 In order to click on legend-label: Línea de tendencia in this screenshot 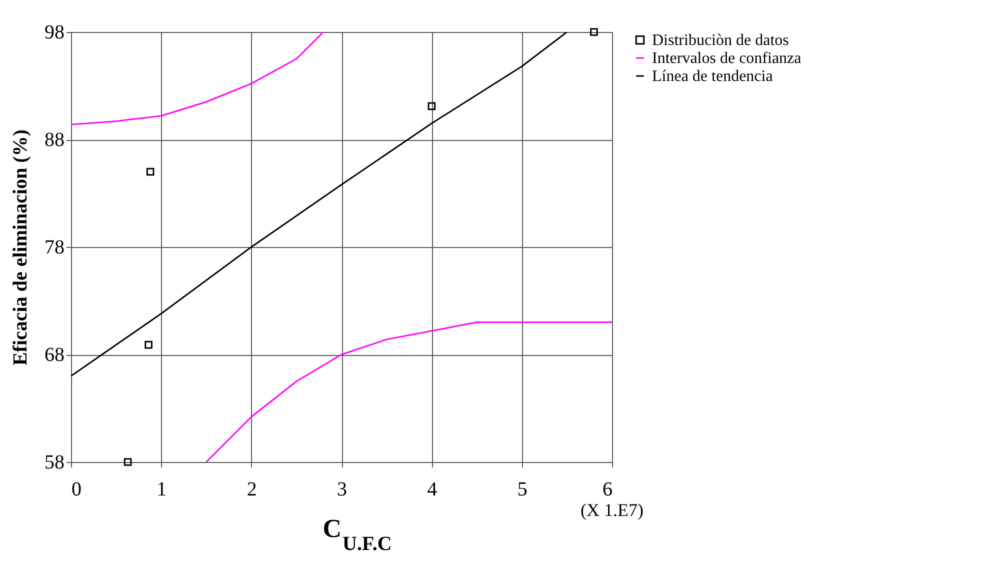, I will do `click(712, 76)`.